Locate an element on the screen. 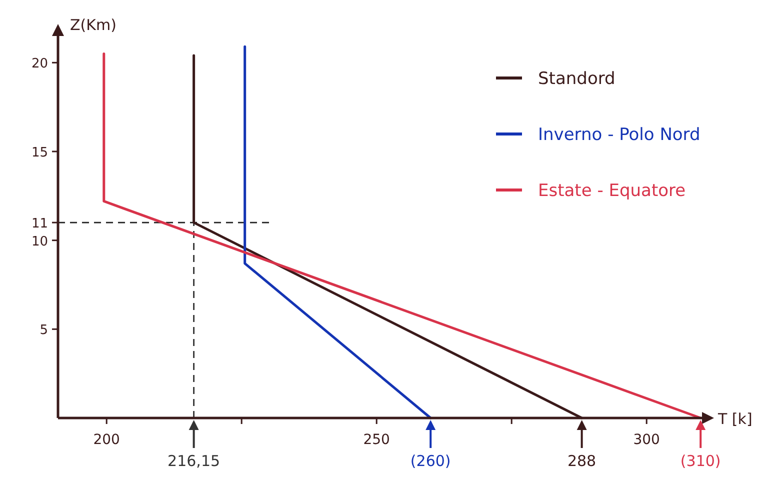  y-axis-title: Z(Km) is located at coordinates (93, 25).